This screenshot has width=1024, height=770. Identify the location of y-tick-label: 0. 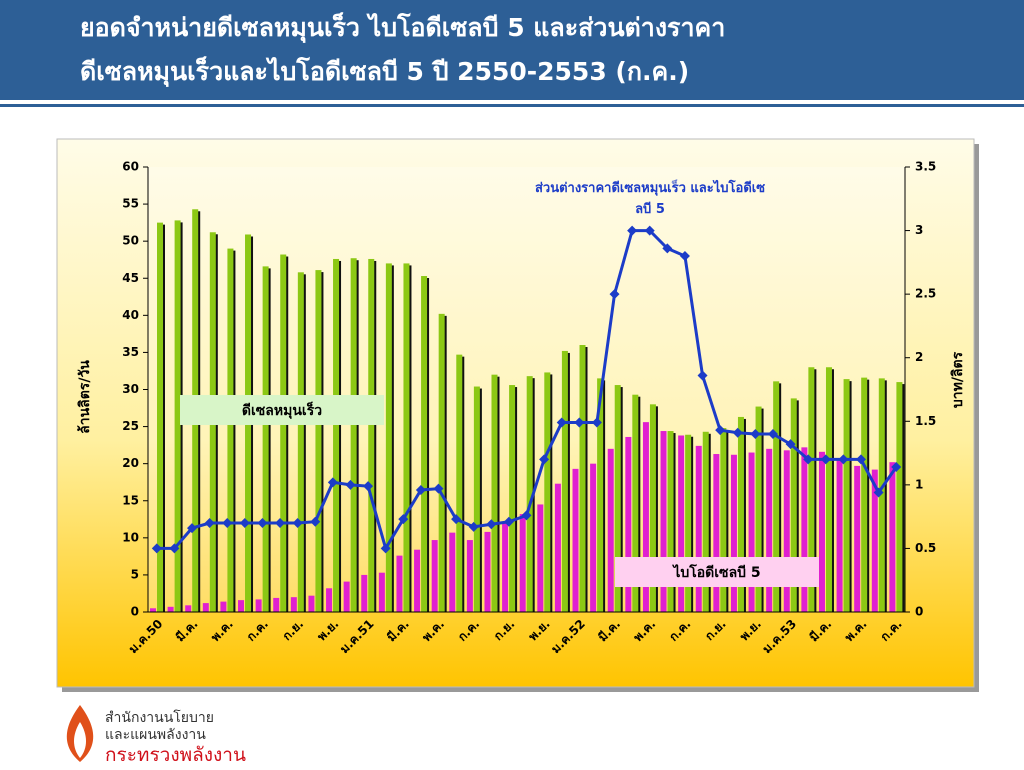
(135, 612).